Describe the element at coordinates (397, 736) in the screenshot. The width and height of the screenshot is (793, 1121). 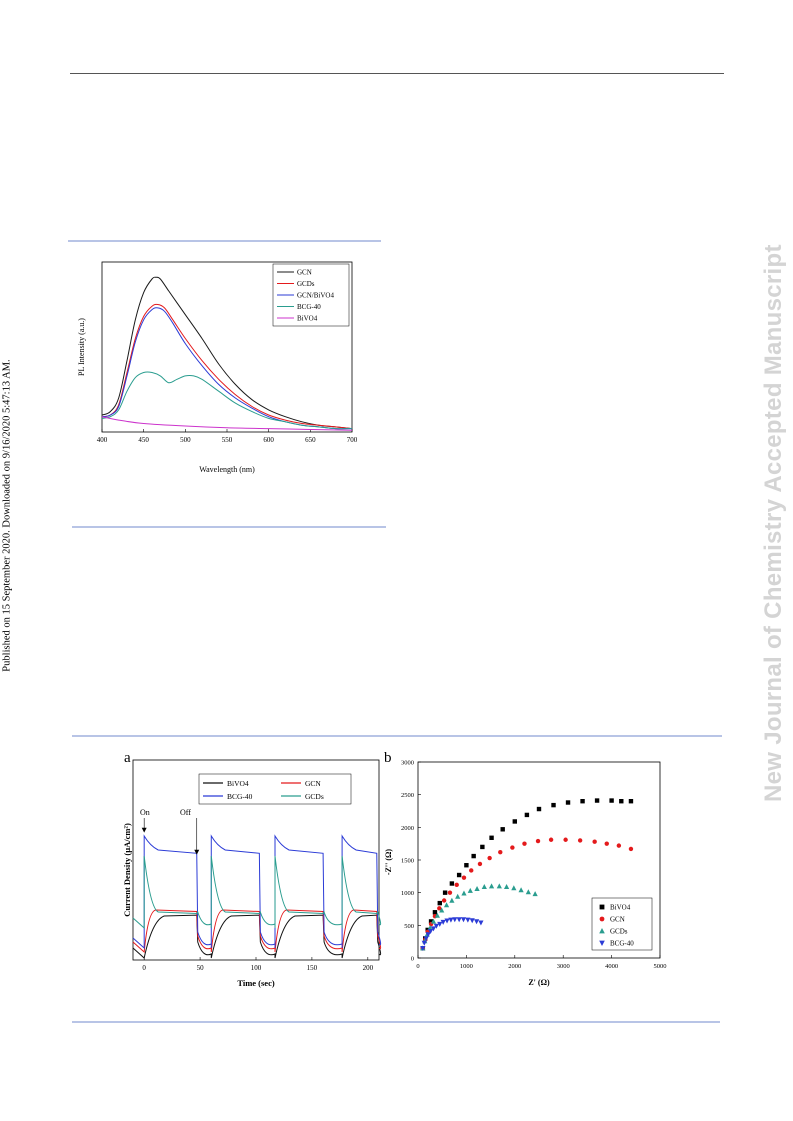
I see `figure2-top-rule` at that location.